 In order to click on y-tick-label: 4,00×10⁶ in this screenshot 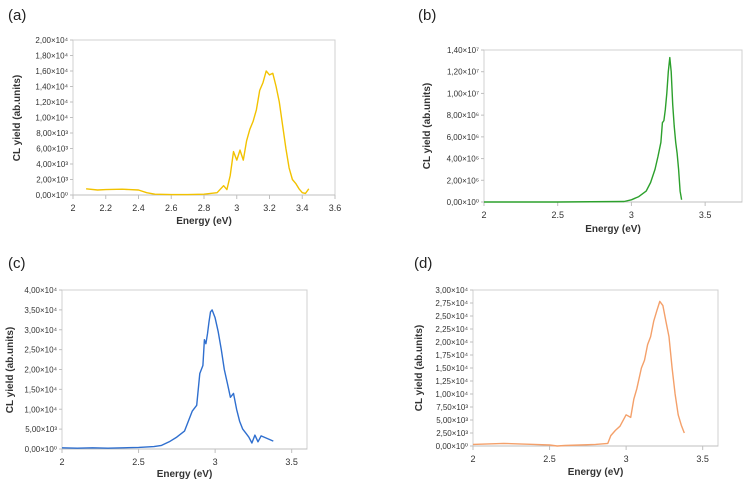, I will do `click(463, 159)`.